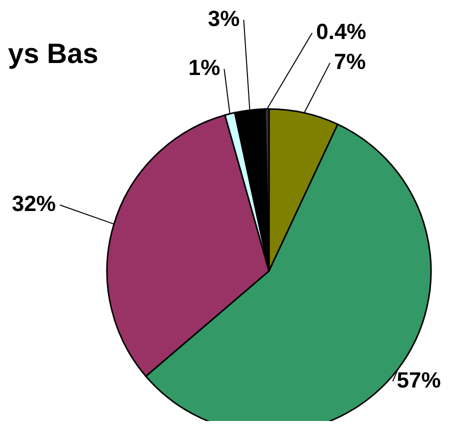  What do you see at coordinates (341, 31) in the screenshot?
I see `data-label: 0.4%` at bounding box center [341, 31].